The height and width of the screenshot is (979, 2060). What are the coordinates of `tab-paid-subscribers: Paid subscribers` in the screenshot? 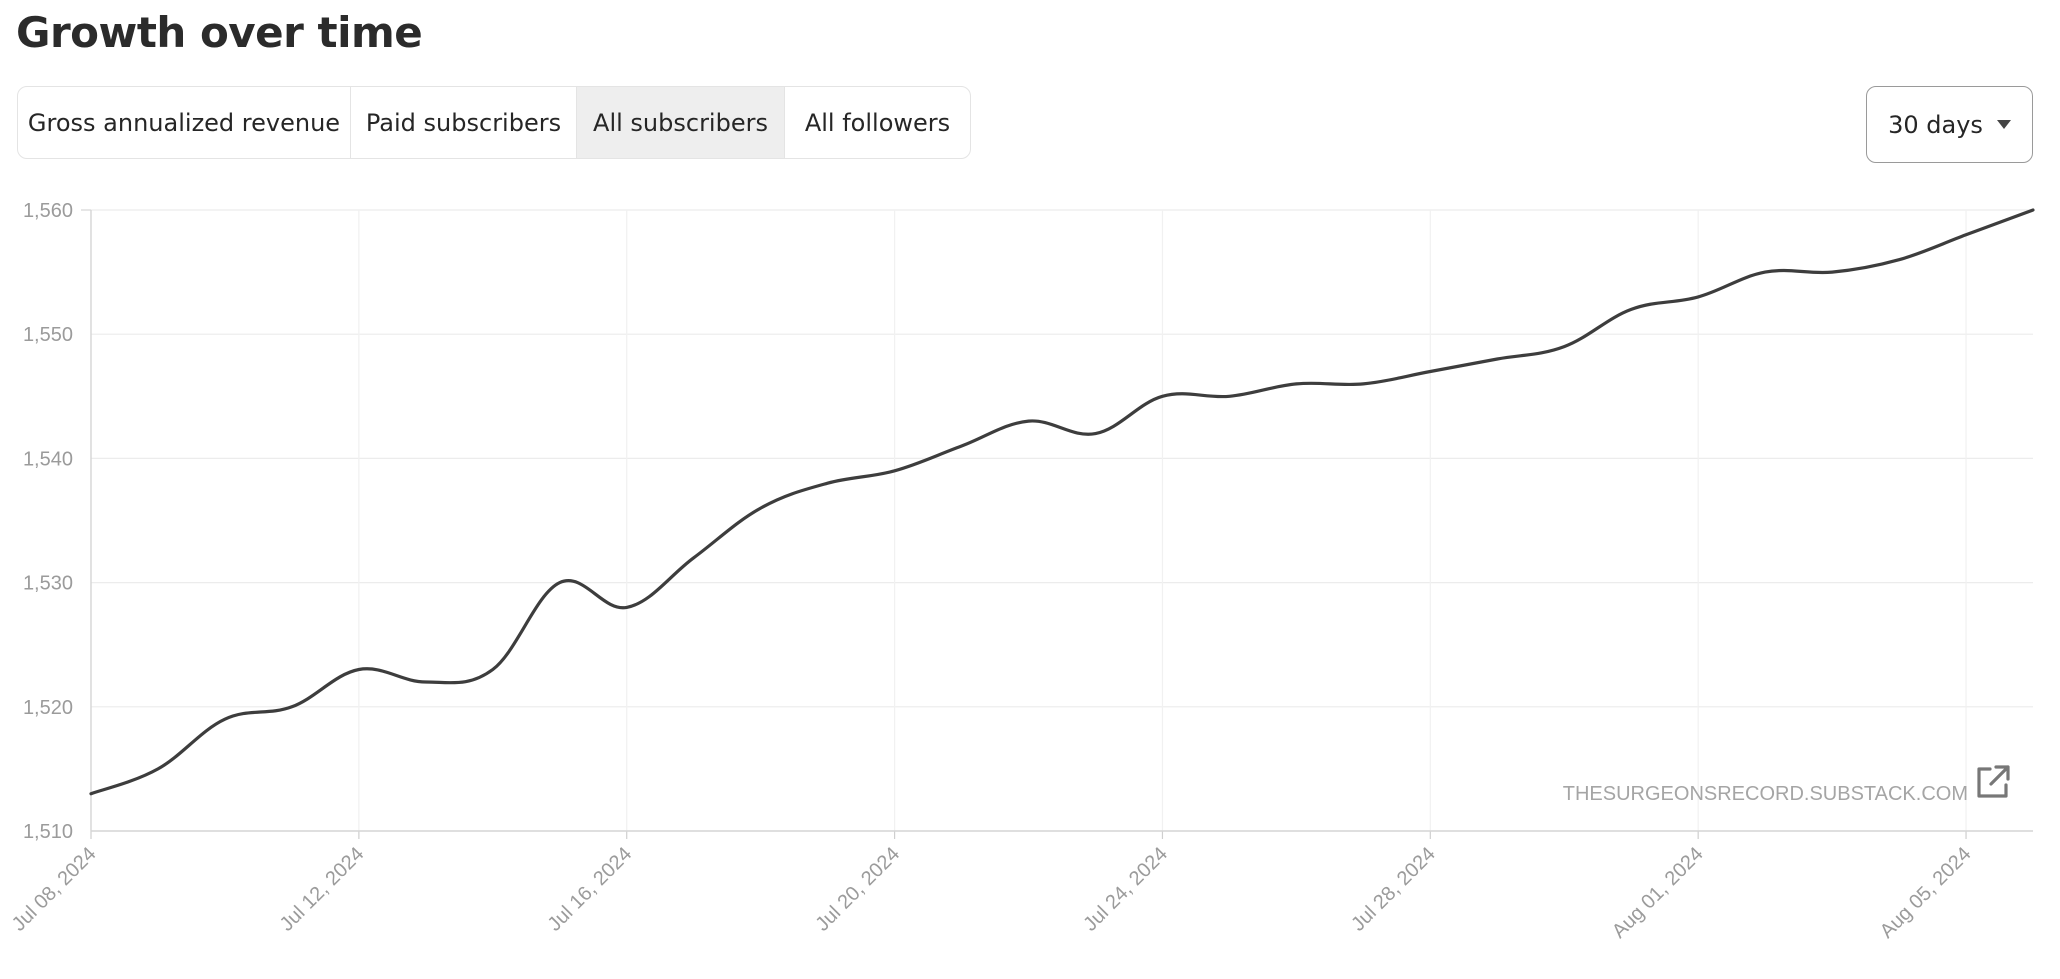 It's located at (464, 122).